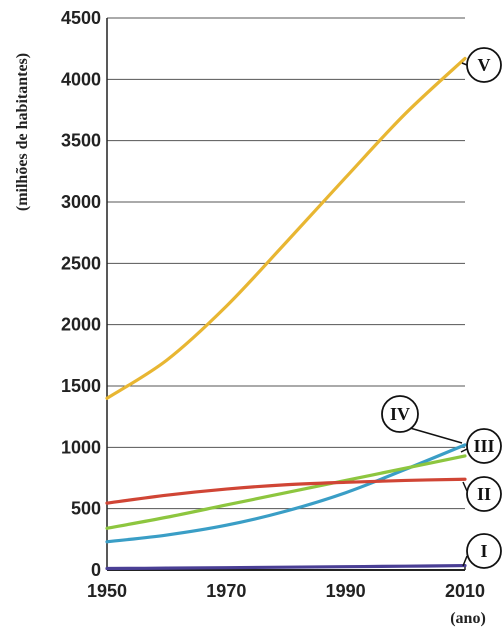  What do you see at coordinates (468, 618) in the screenshot?
I see `x-axis-title: (ano)` at bounding box center [468, 618].